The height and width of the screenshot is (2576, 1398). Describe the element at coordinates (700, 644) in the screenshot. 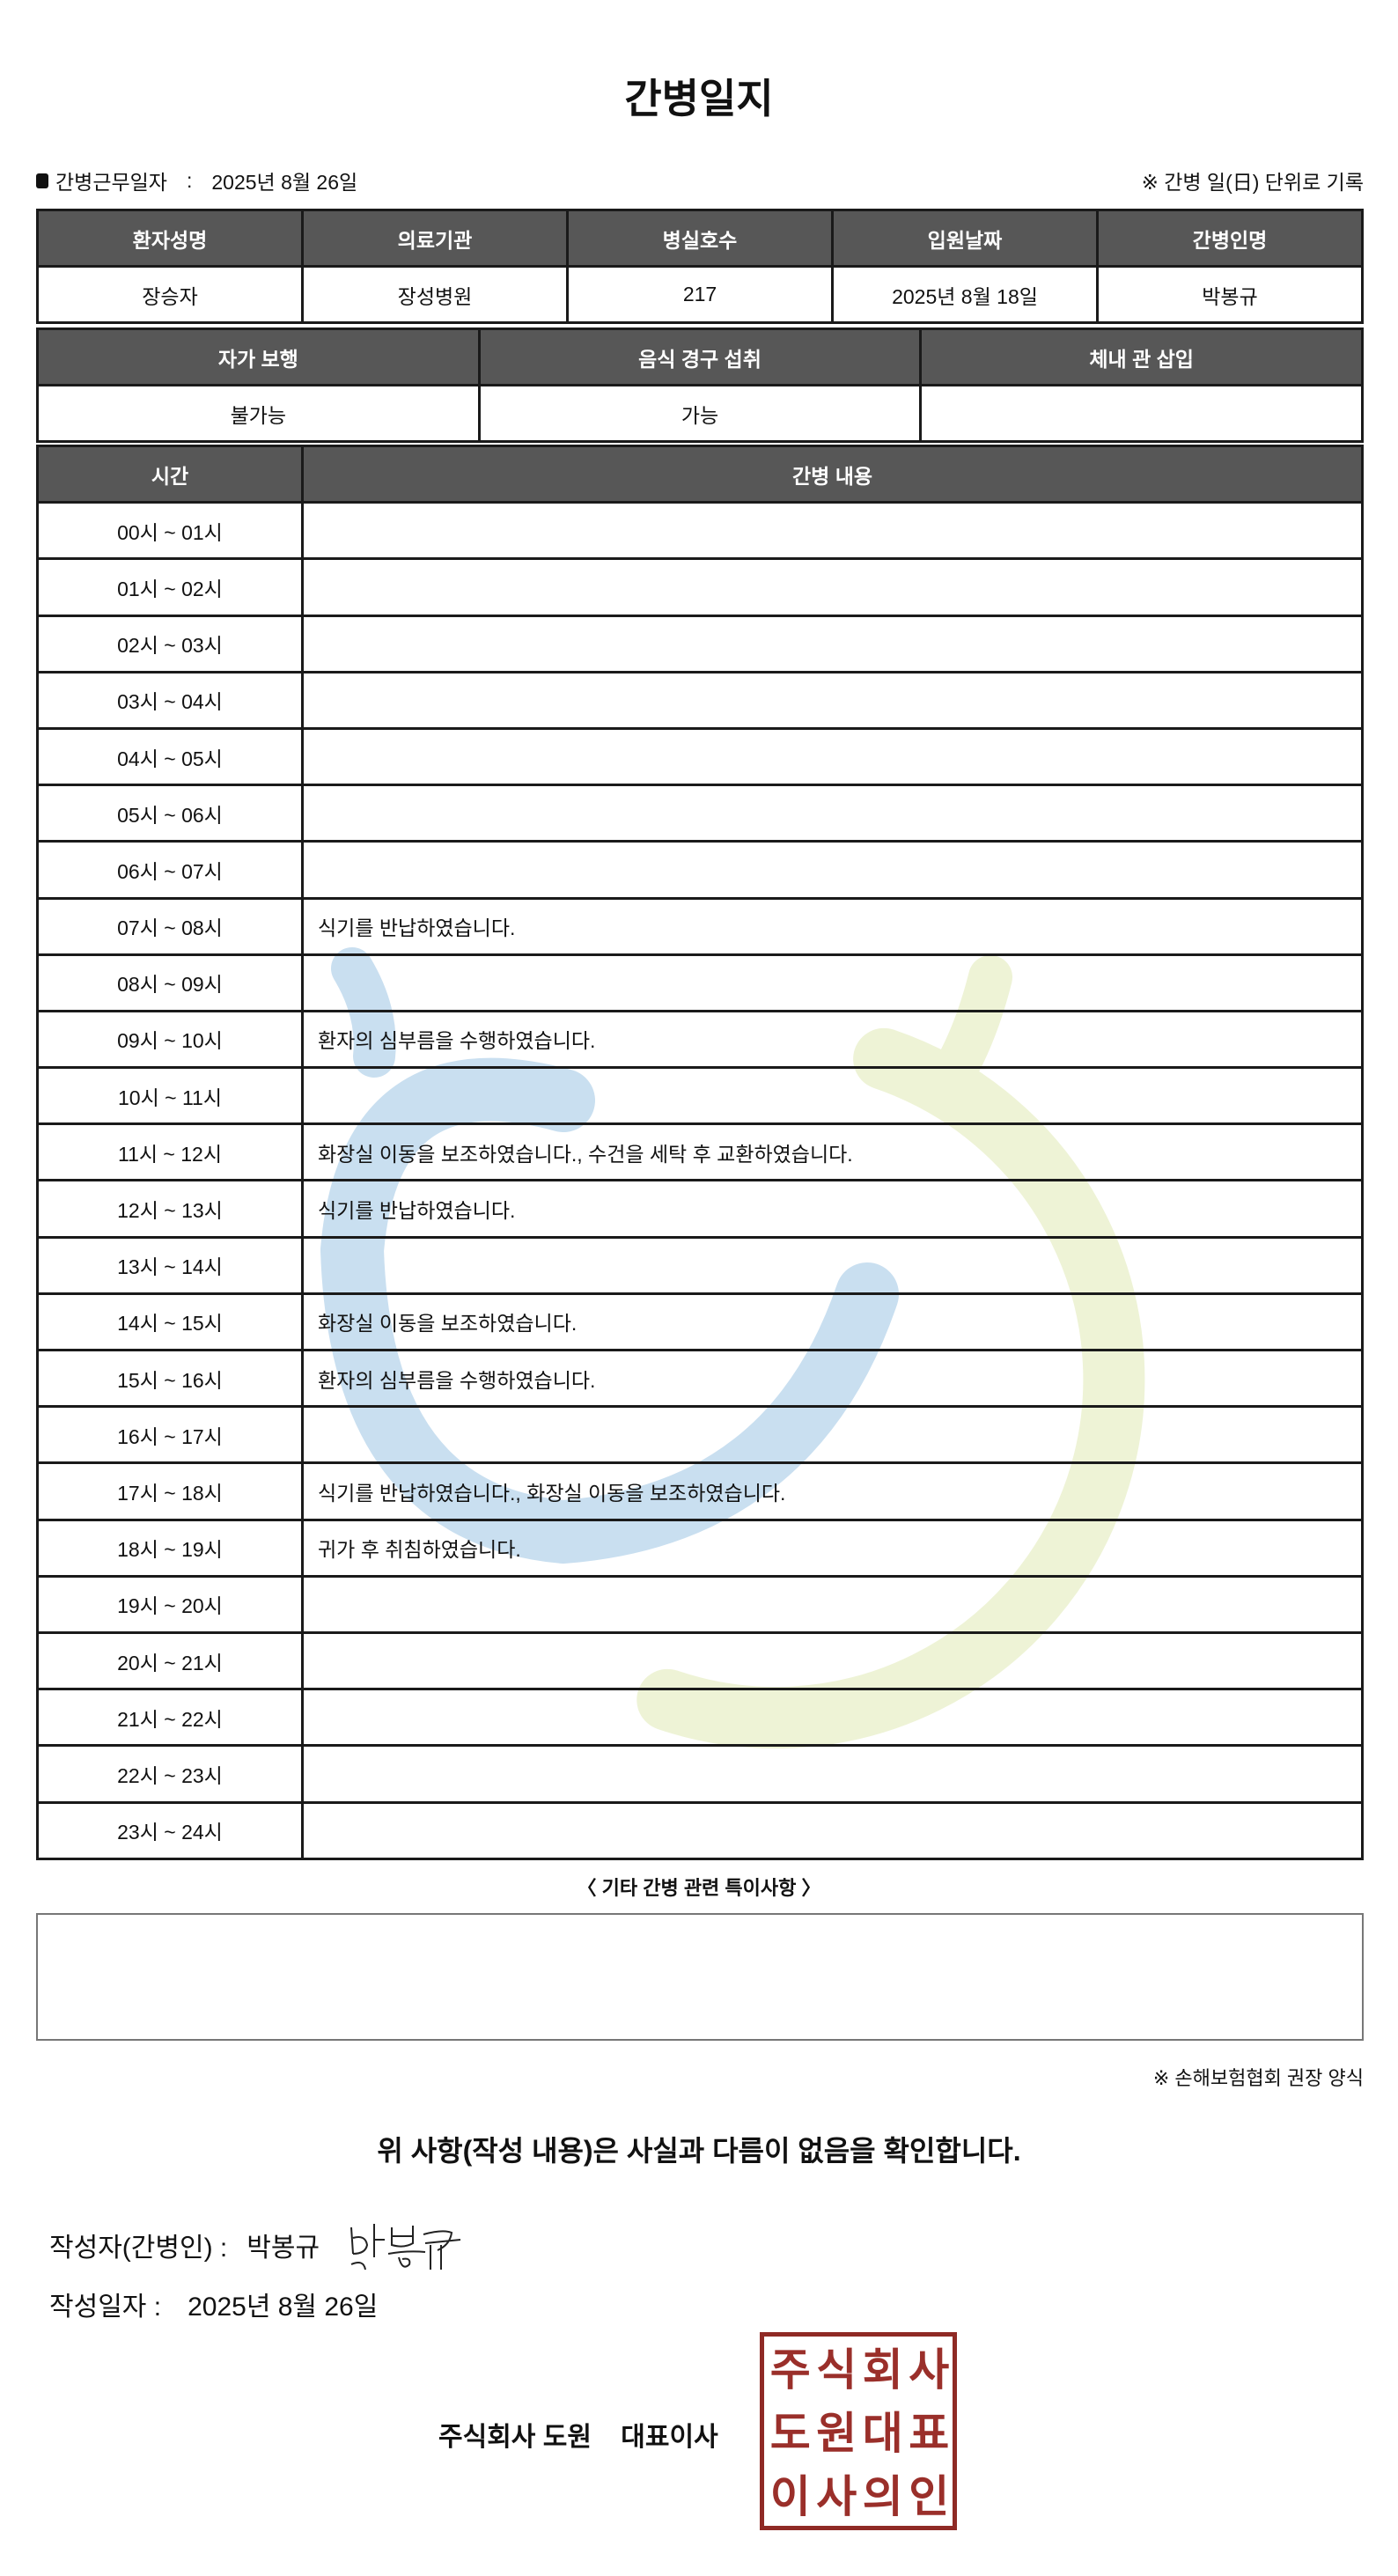

I see `table-row: 02시 ~ 03시` at that location.